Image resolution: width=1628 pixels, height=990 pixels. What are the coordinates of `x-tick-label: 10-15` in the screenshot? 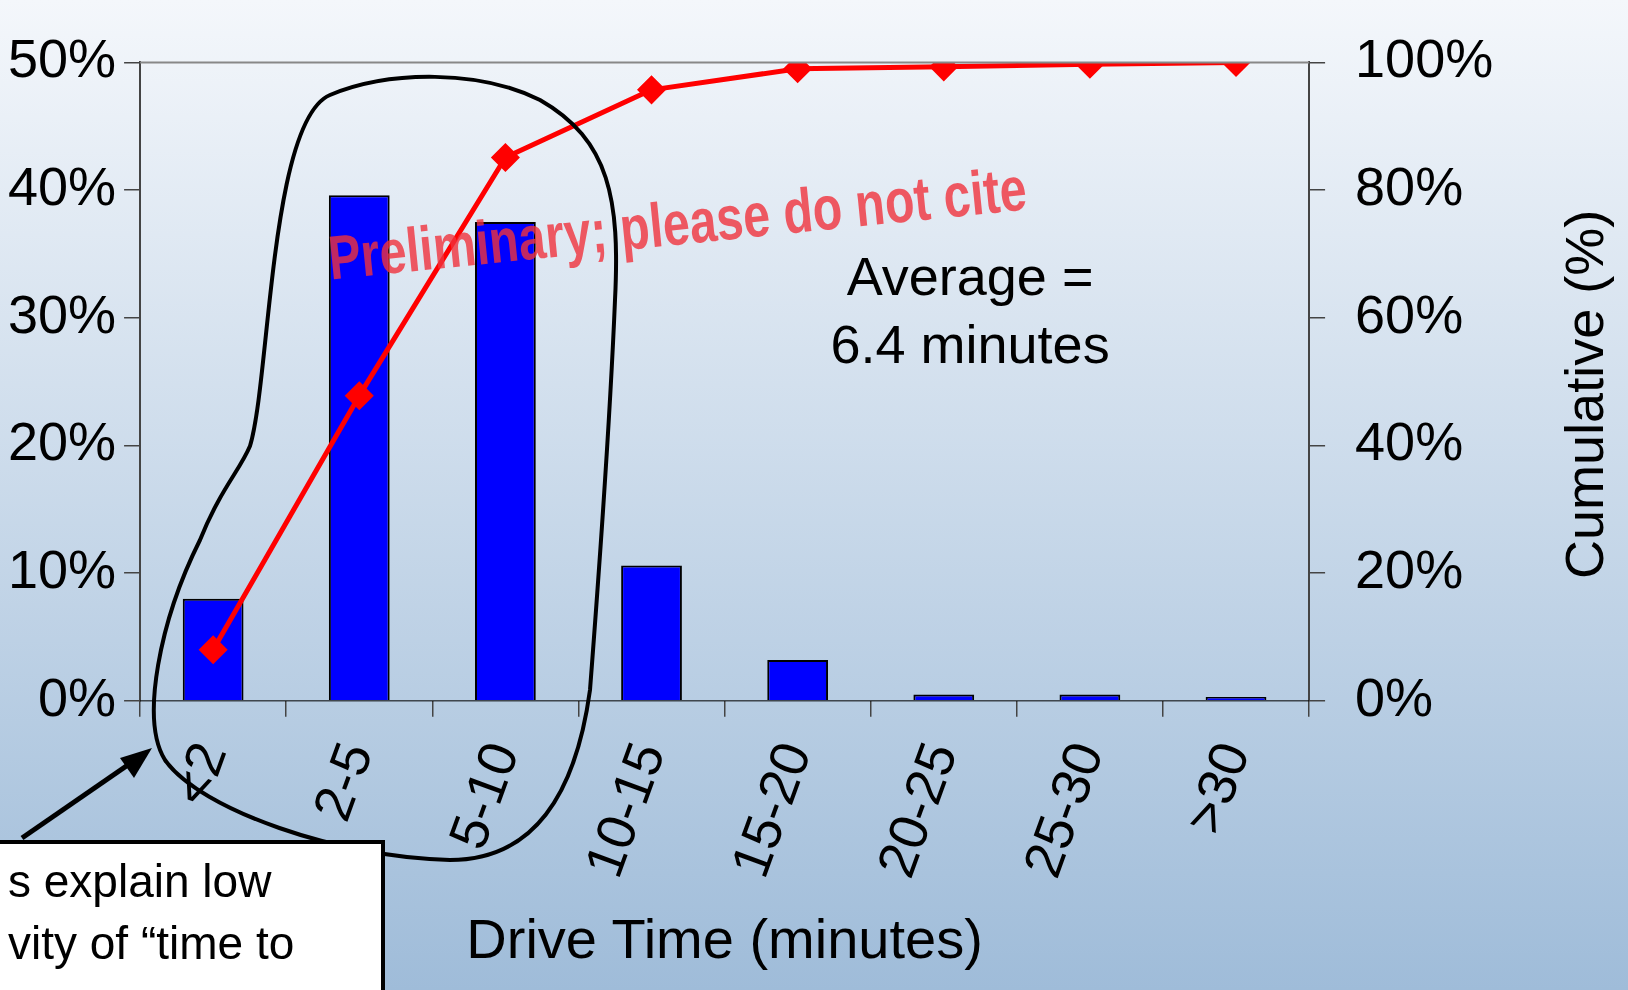 It's located at (624, 809).